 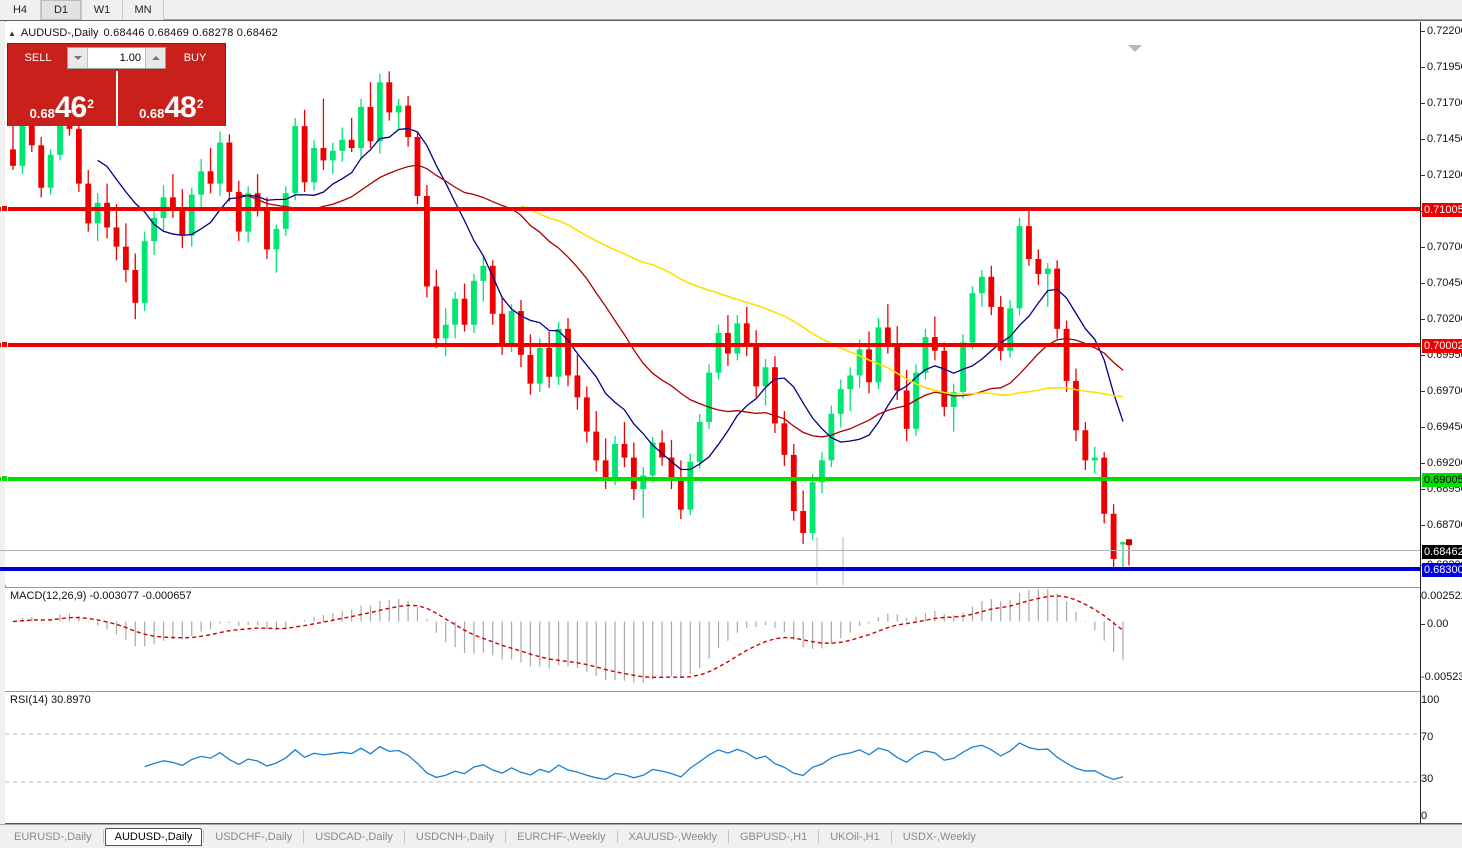 I want to click on collapse-arrow-icon: ▲, so click(x=12, y=33).